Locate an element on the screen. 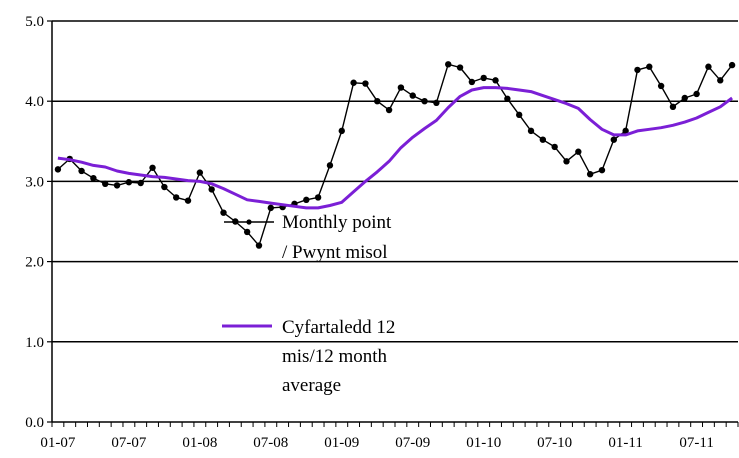 The width and height of the screenshot is (739, 458). legend-average-label-line1: Cyfartaledd 12 is located at coordinates (338, 327).